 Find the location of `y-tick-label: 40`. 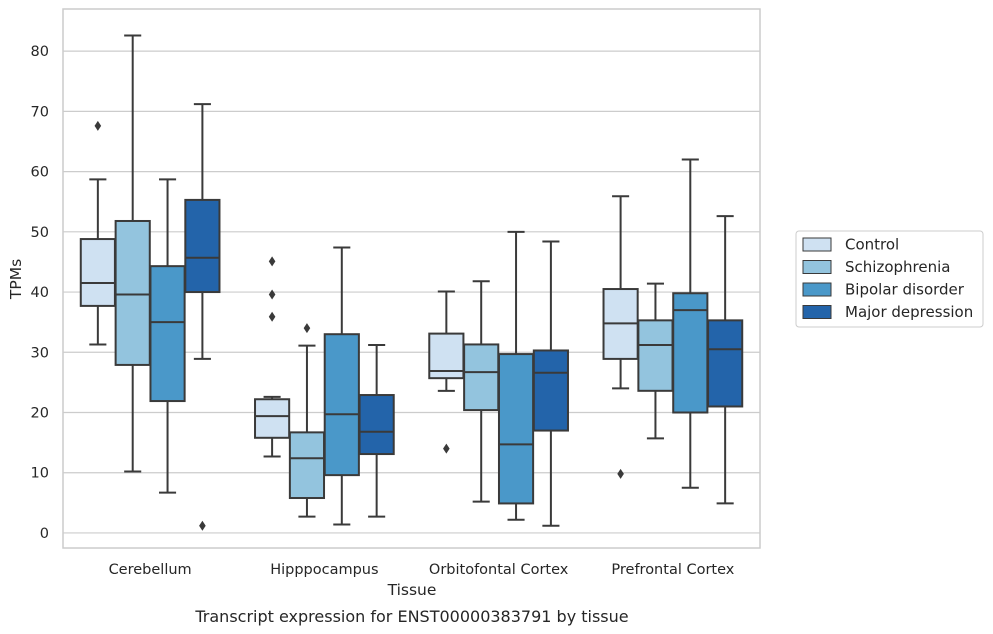

y-tick-label: 40 is located at coordinates (40, 293).